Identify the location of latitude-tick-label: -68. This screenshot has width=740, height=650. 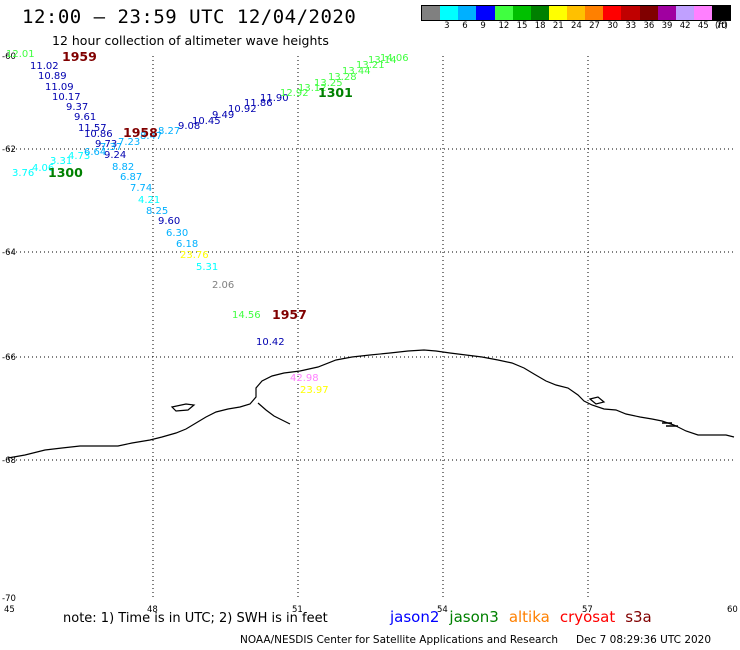
(9, 461).